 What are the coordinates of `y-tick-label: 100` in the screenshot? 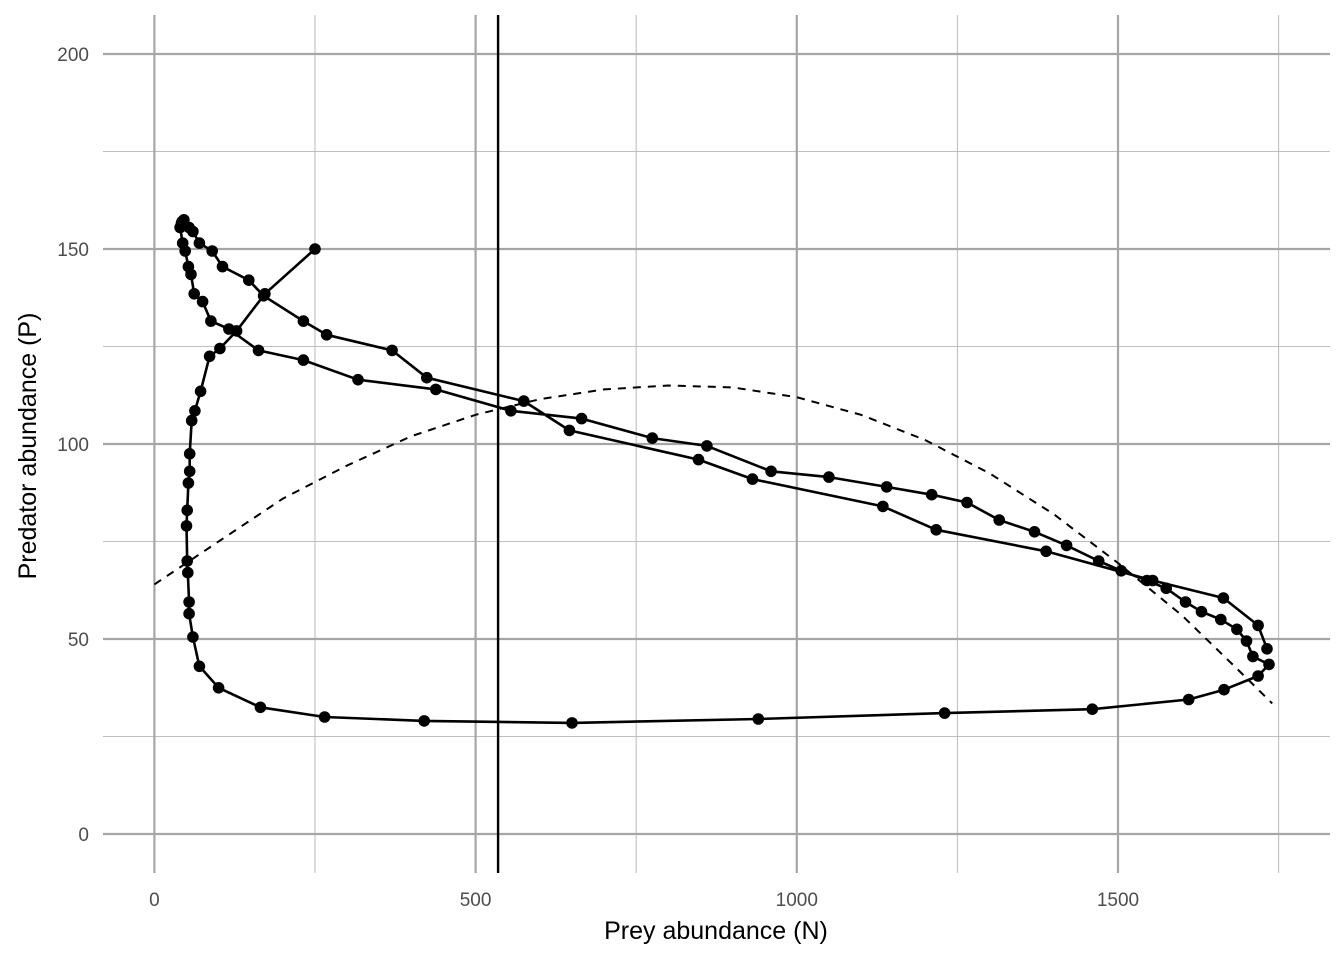 It's located at (73, 445).